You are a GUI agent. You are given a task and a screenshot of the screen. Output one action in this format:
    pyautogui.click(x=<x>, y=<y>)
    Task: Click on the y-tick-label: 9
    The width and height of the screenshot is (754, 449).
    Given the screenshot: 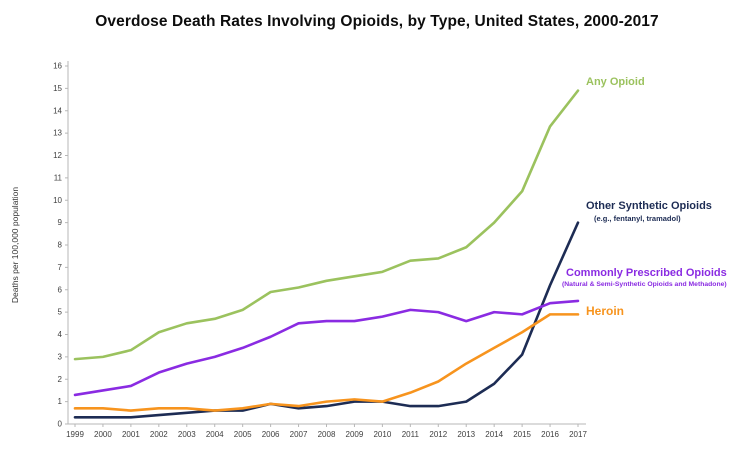 What is the action you would take?
    pyautogui.click(x=60, y=222)
    